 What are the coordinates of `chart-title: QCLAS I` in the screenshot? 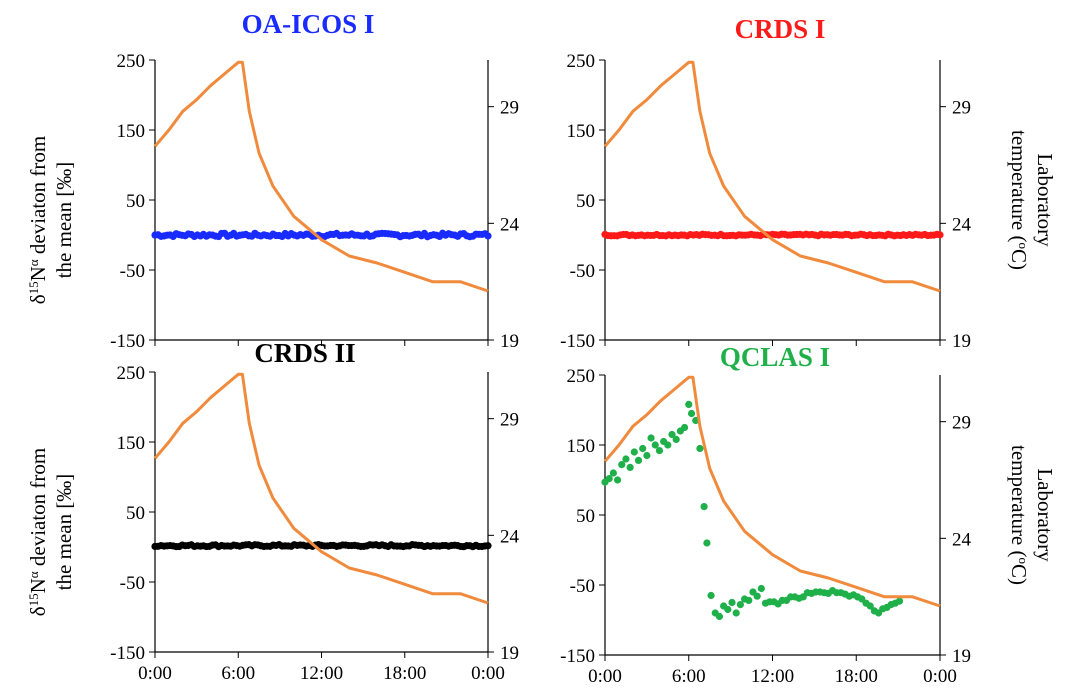 It's located at (775, 357).